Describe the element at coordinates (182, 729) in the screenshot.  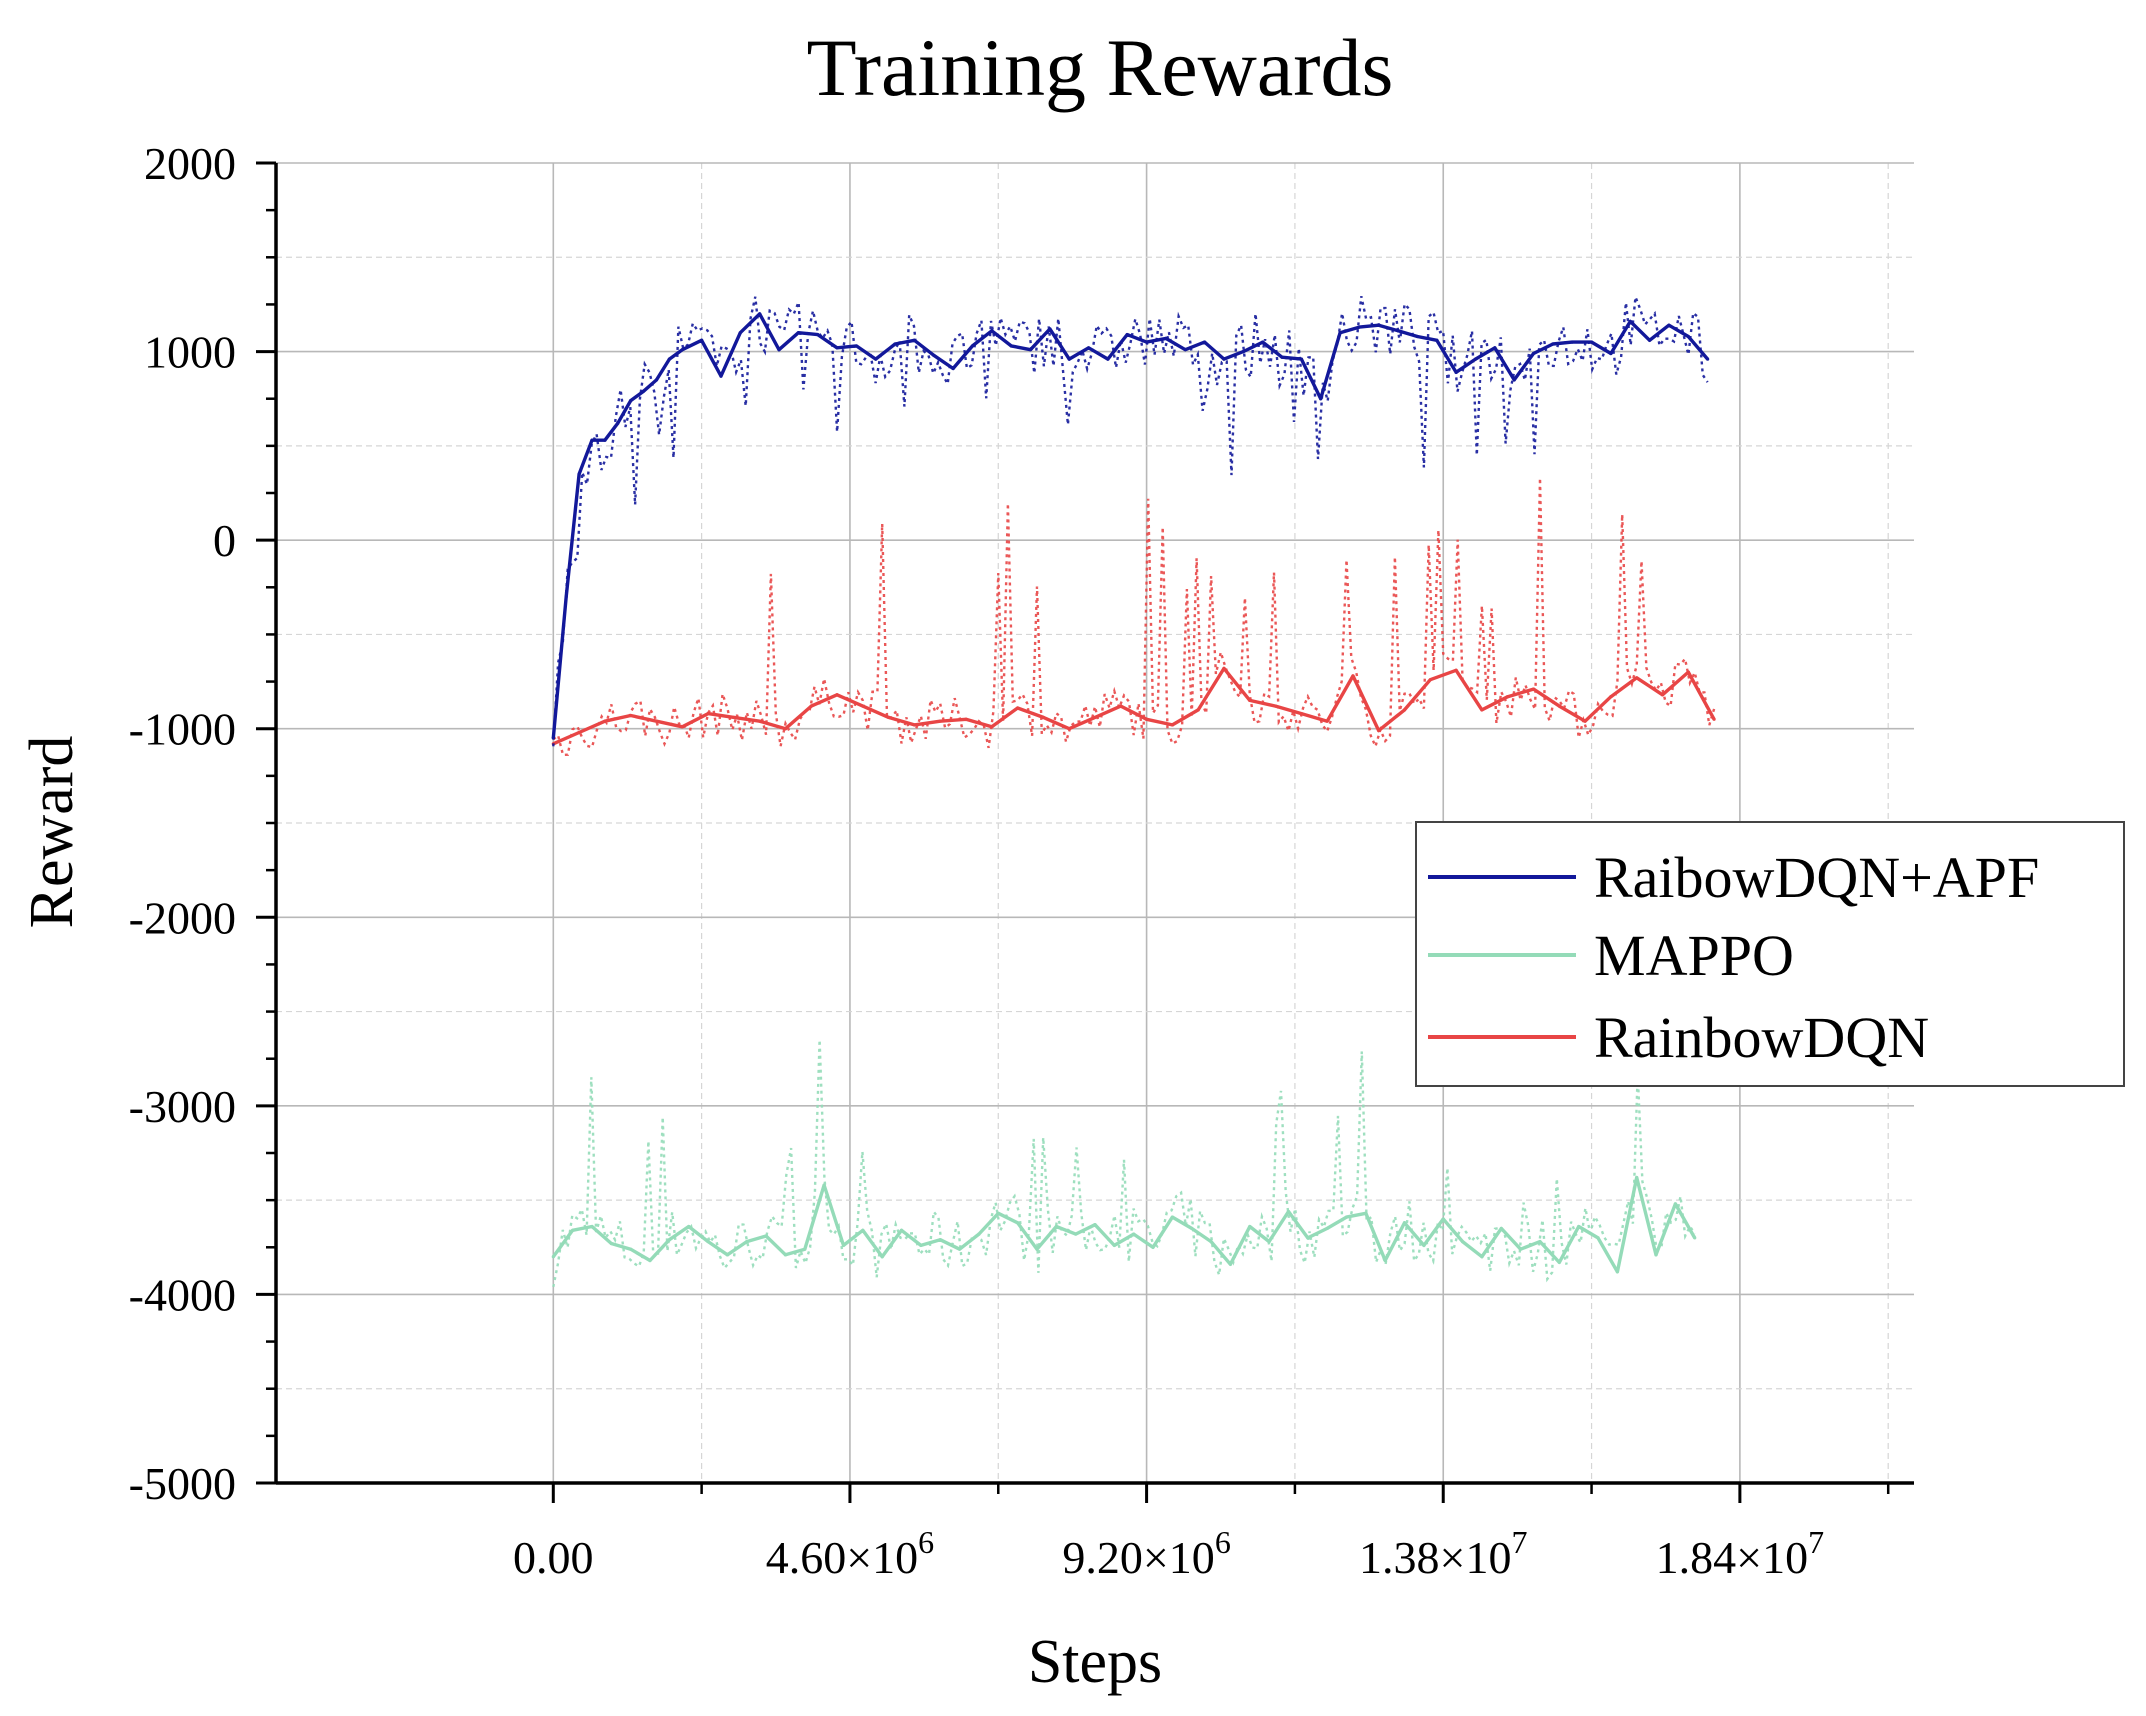
I see `y-tick-label: -1000` at that location.